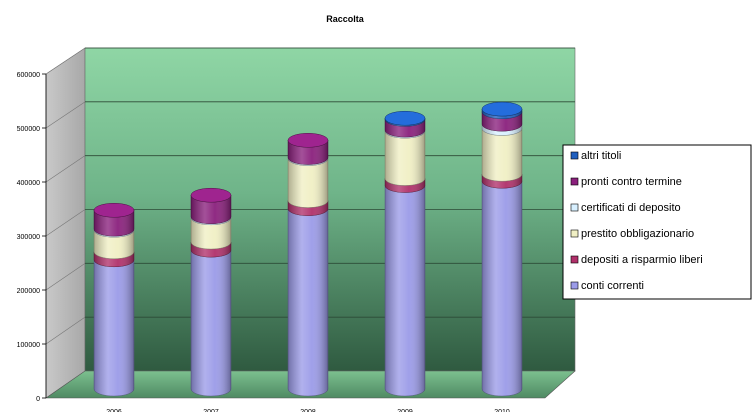  Describe the element at coordinates (28, 129) in the screenshot. I see `y-tick-label: 500000` at that location.